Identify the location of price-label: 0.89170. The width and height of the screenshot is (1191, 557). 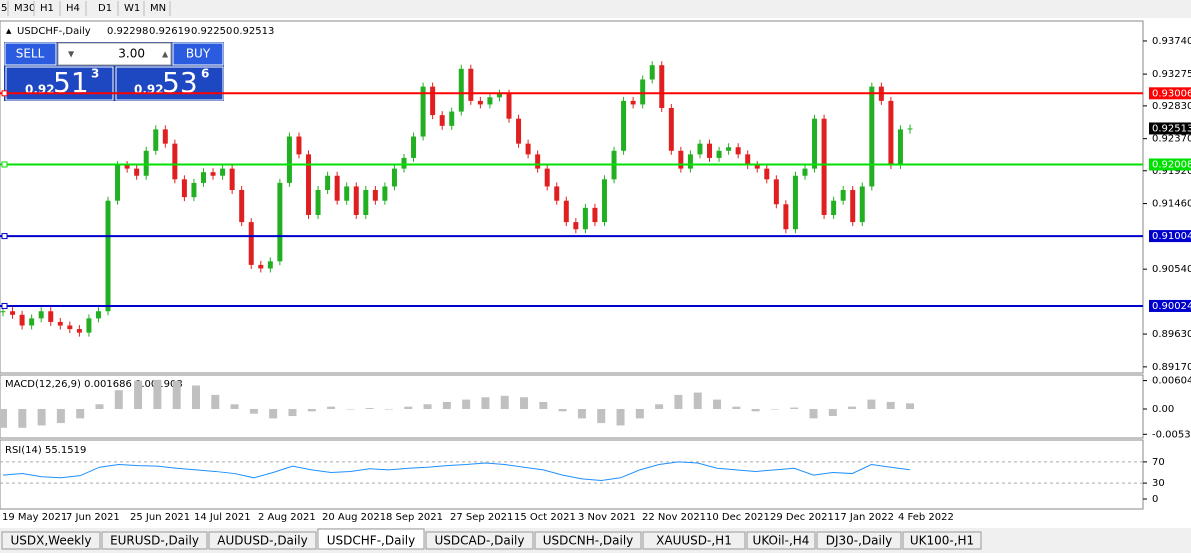
(1171, 367).